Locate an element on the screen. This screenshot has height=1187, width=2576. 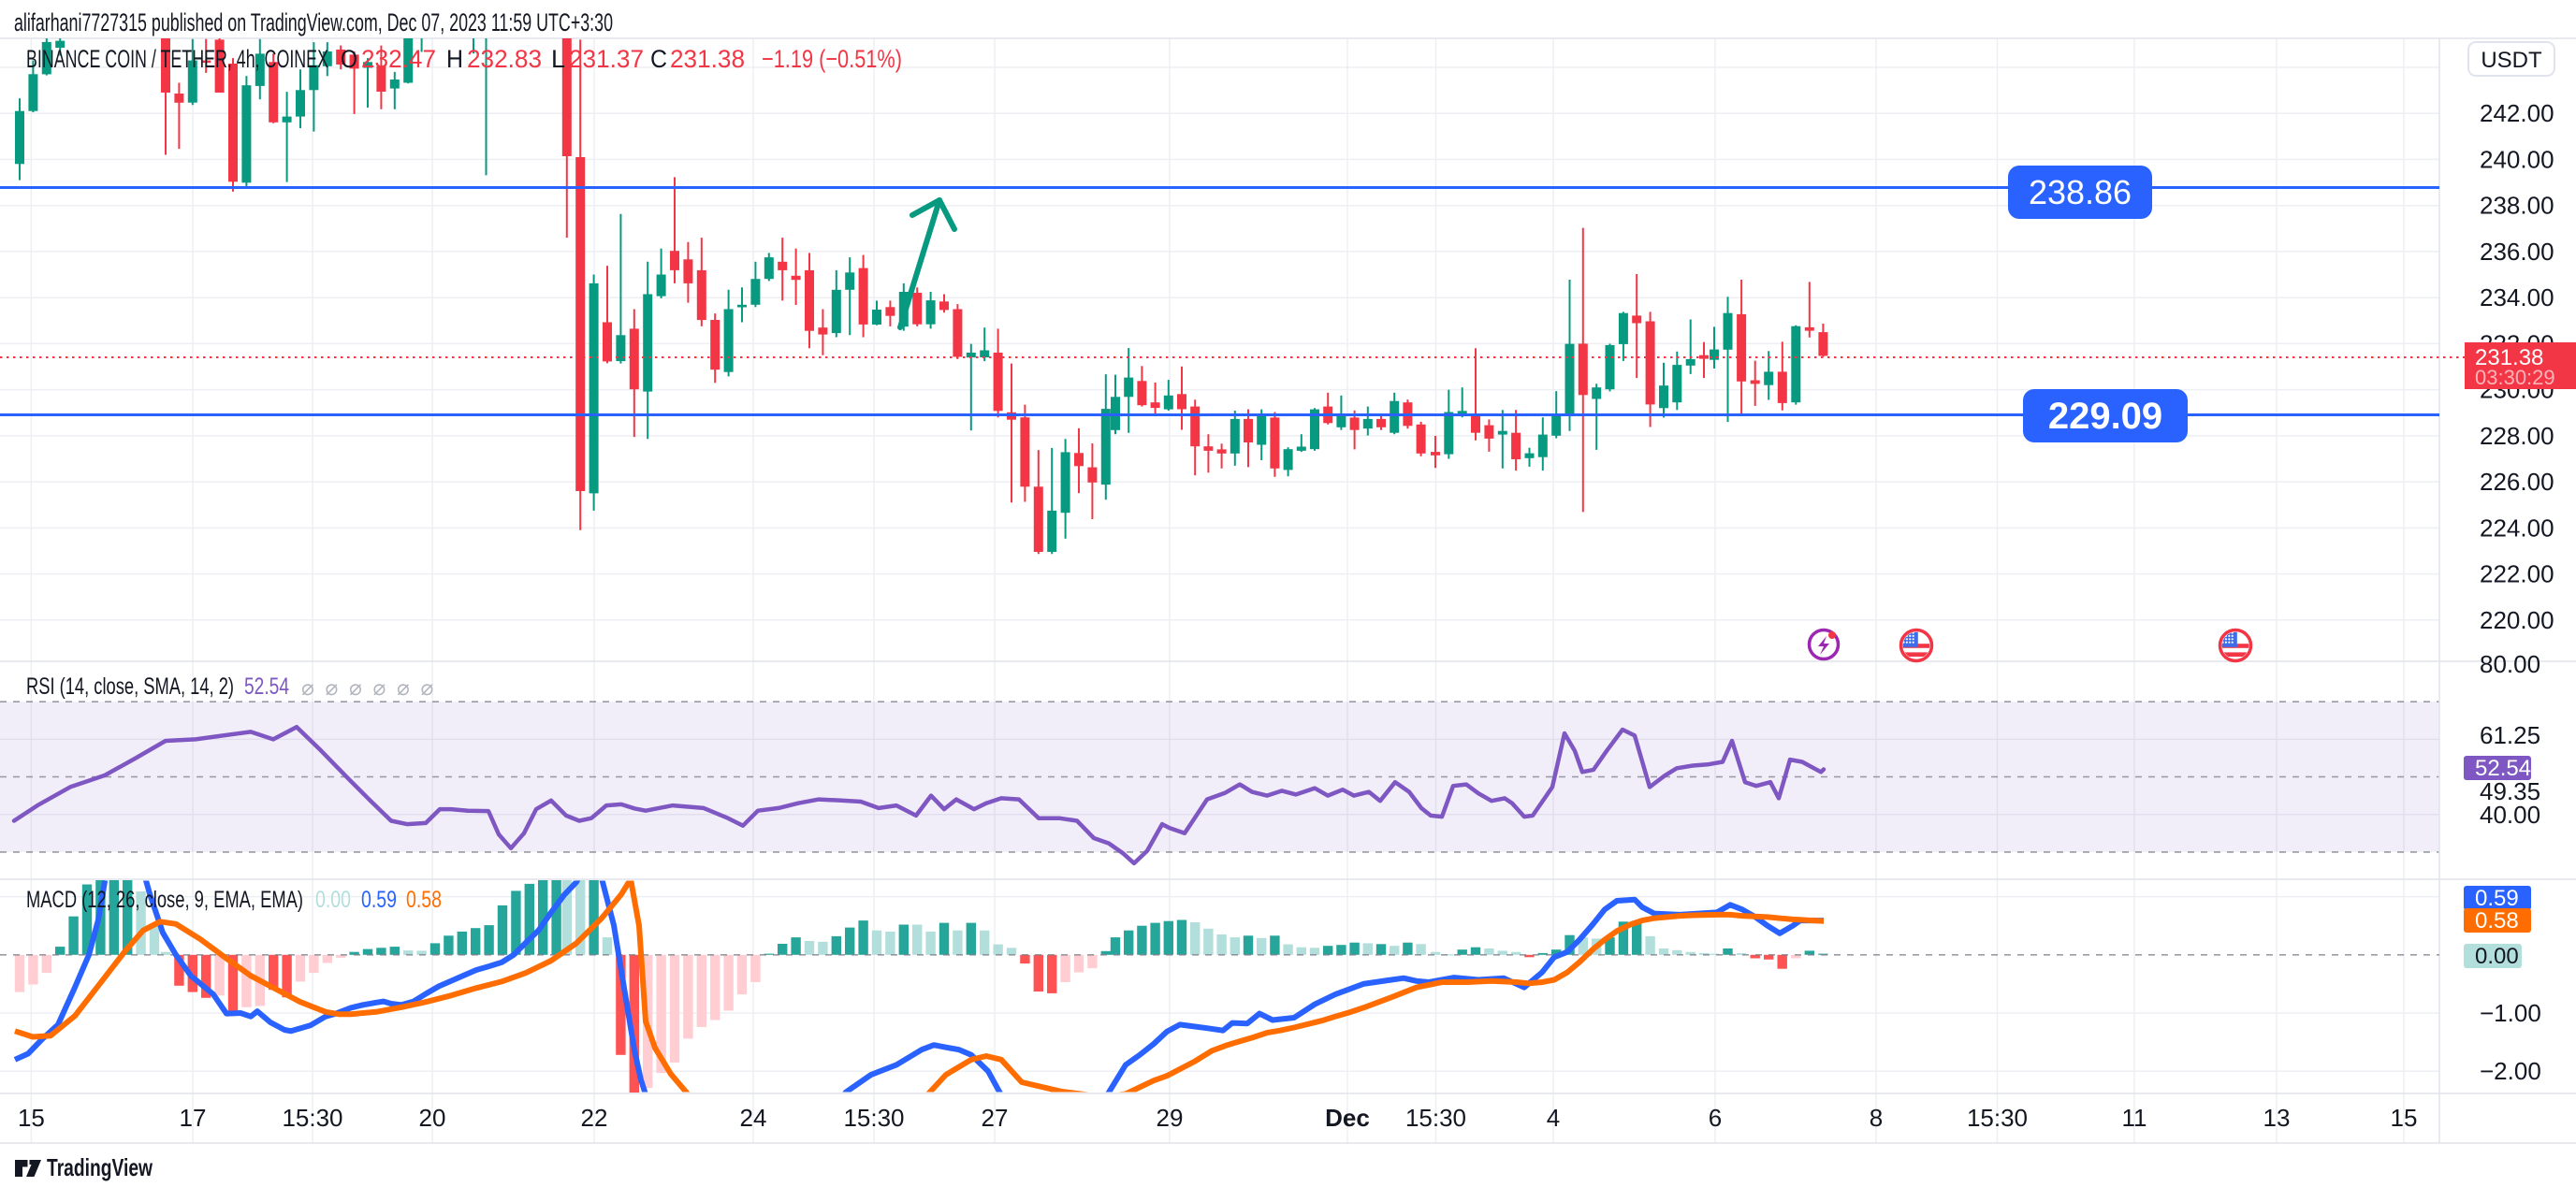
svg-text: 6 is located at coordinates (1715, 1118).